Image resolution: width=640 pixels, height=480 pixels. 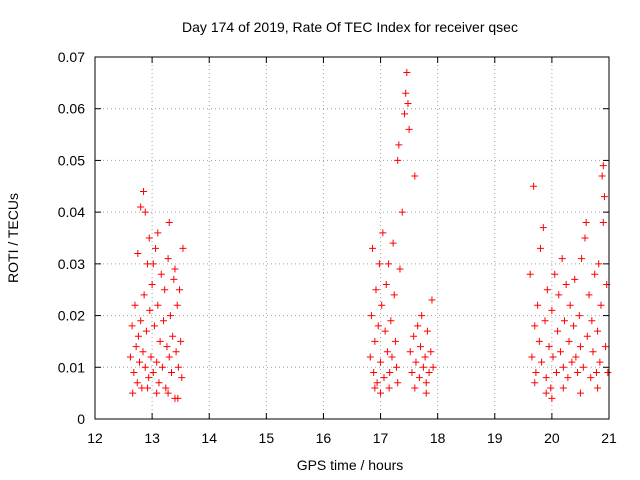 I want to click on x-tick-label: 15, so click(x=267, y=438).